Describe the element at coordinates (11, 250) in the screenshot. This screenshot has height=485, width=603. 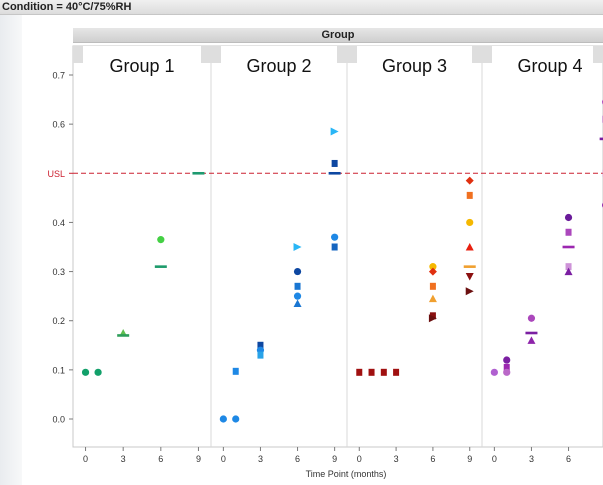
I see `left-margin-shade` at that location.